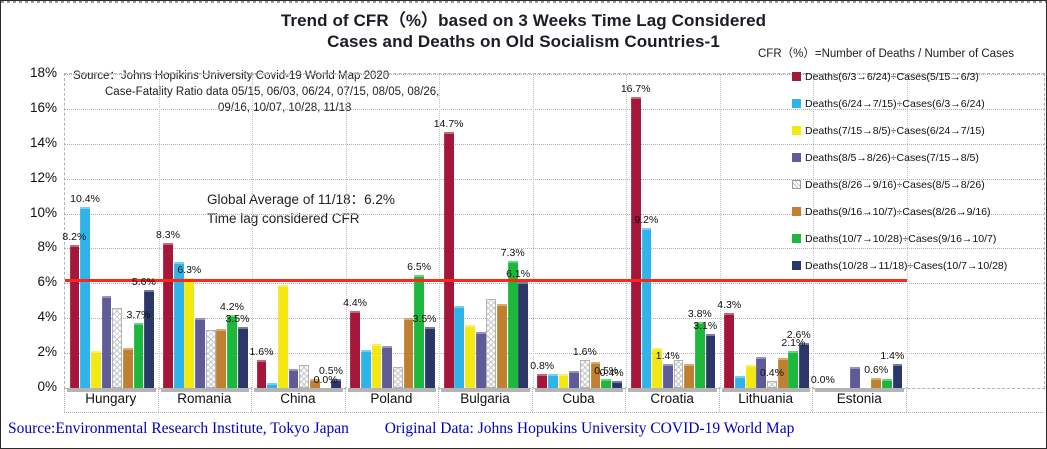 This screenshot has width=1047, height=449. Describe the element at coordinates (261, 352) in the screenshot. I see `bar-value-label: 1.6%` at that location.